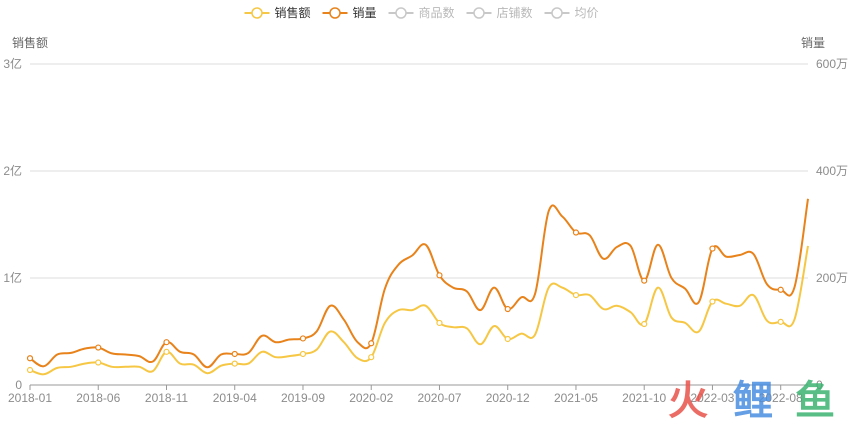 Image resolution: width=855 pixels, height=423 pixels. What do you see at coordinates (303, 398) in the screenshot?
I see `x-tick-label: 2019-09` at bounding box center [303, 398].